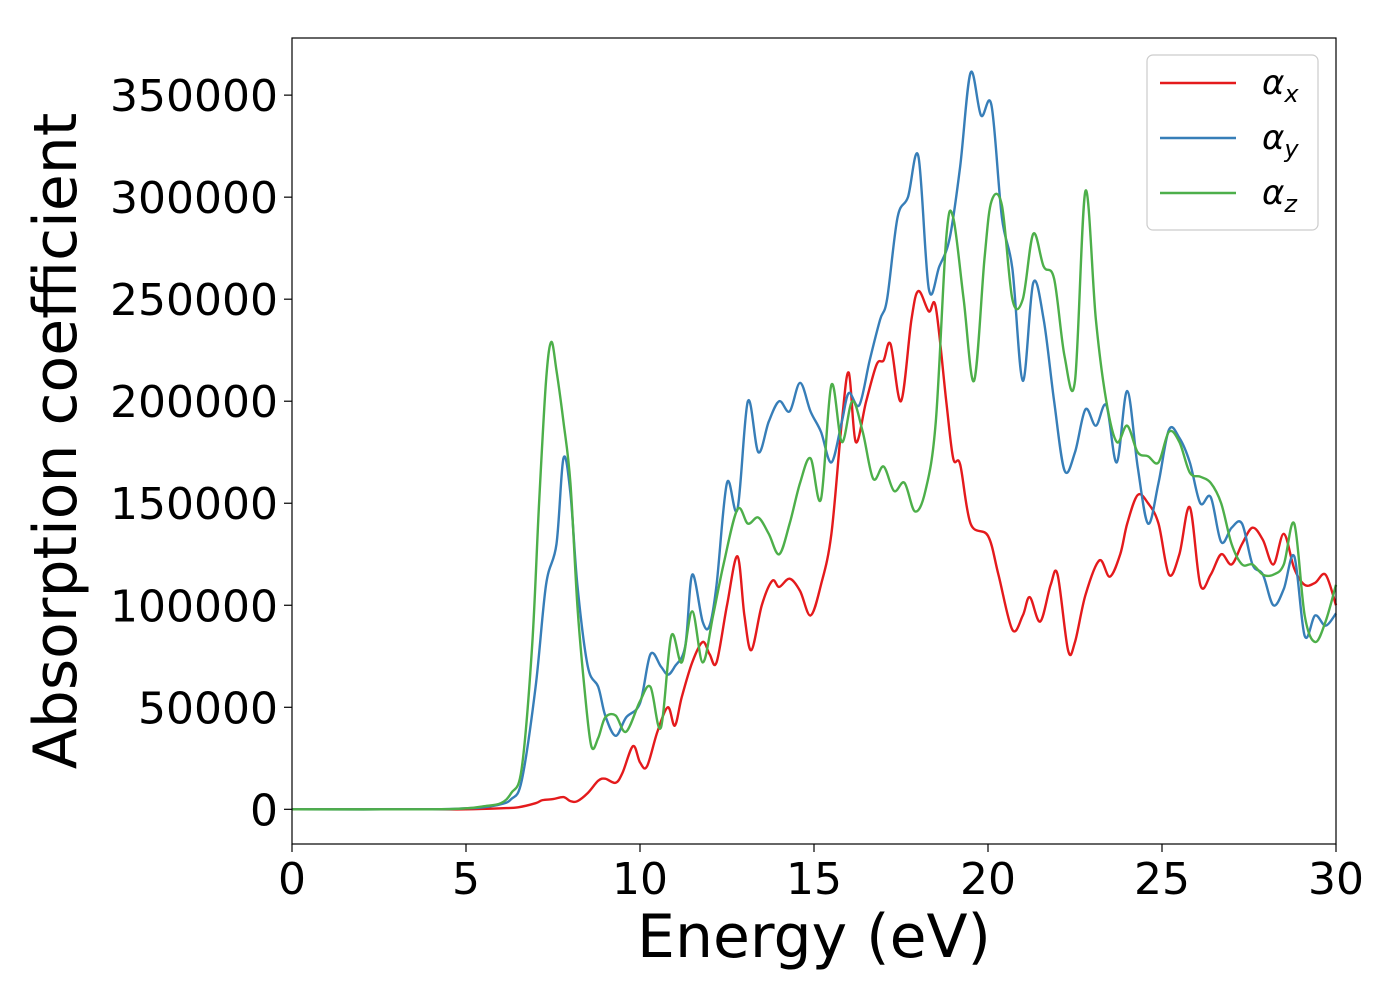 The height and width of the screenshot is (1004, 1400). Describe the element at coordinates (194, 402) in the screenshot. I see `y-tick-label: 200000` at that location.